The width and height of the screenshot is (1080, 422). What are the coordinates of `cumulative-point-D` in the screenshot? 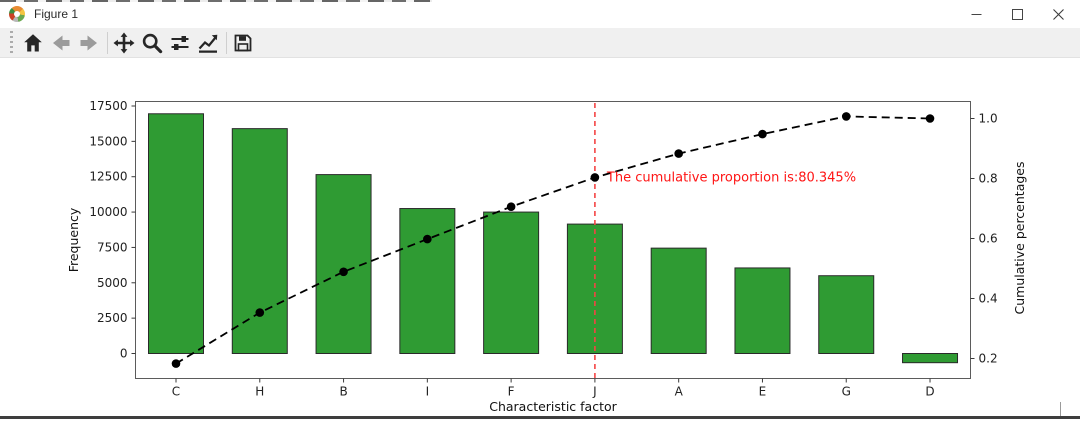 It's located at (930, 118).